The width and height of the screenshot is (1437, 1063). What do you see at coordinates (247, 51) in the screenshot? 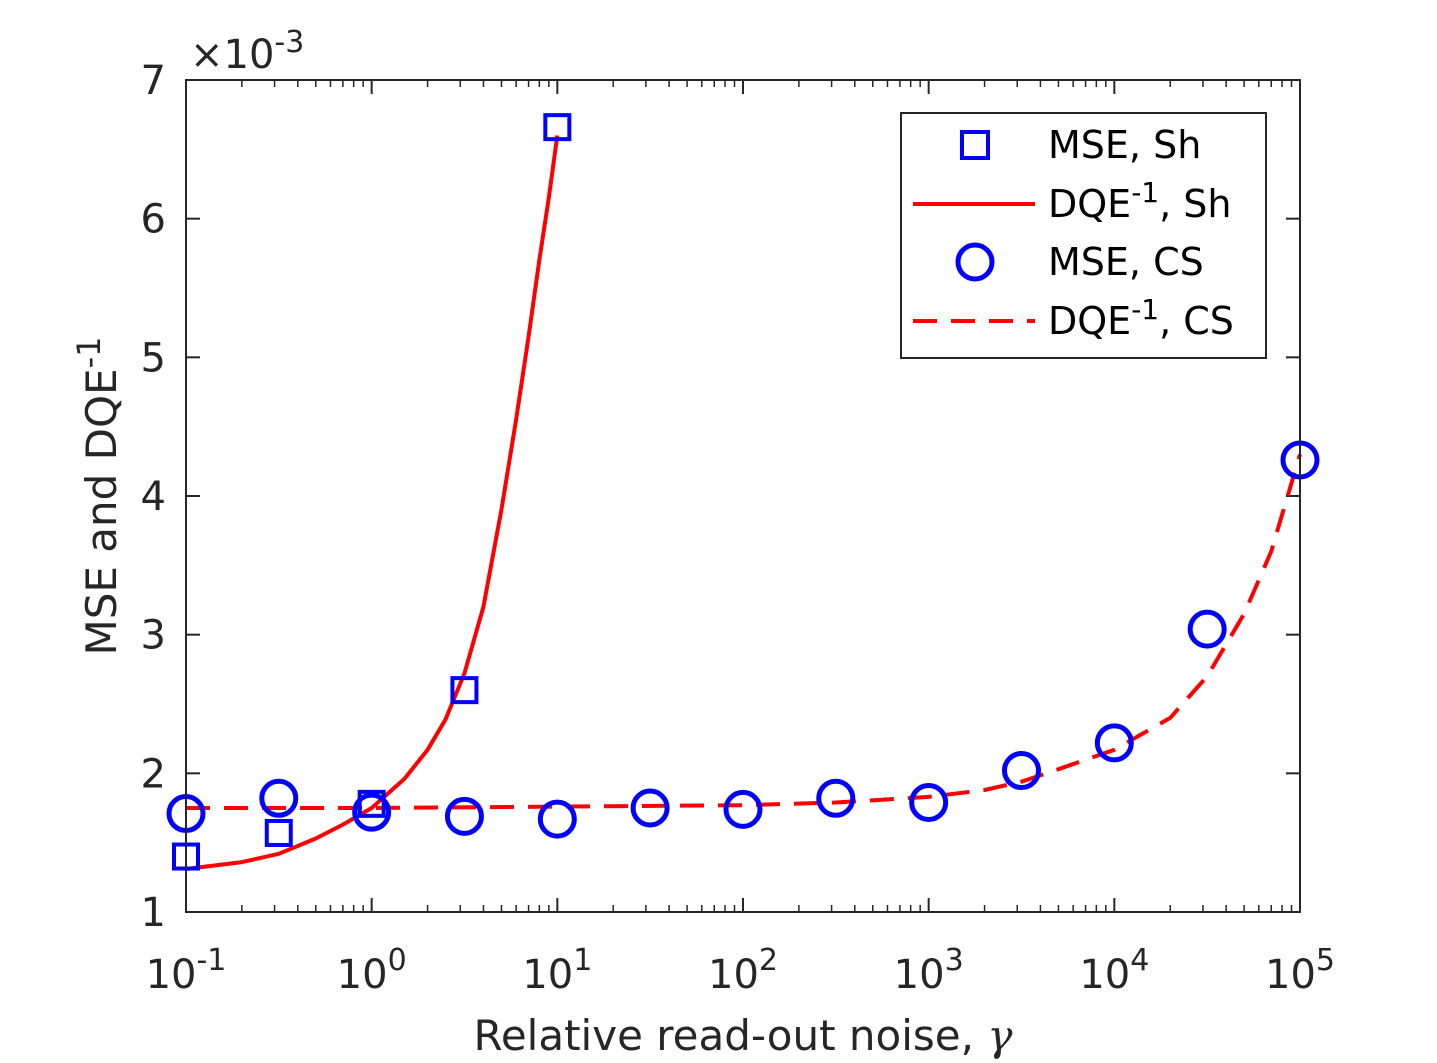
I see `y-multiplier: ×10⁻³` at bounding box center [247, 51].